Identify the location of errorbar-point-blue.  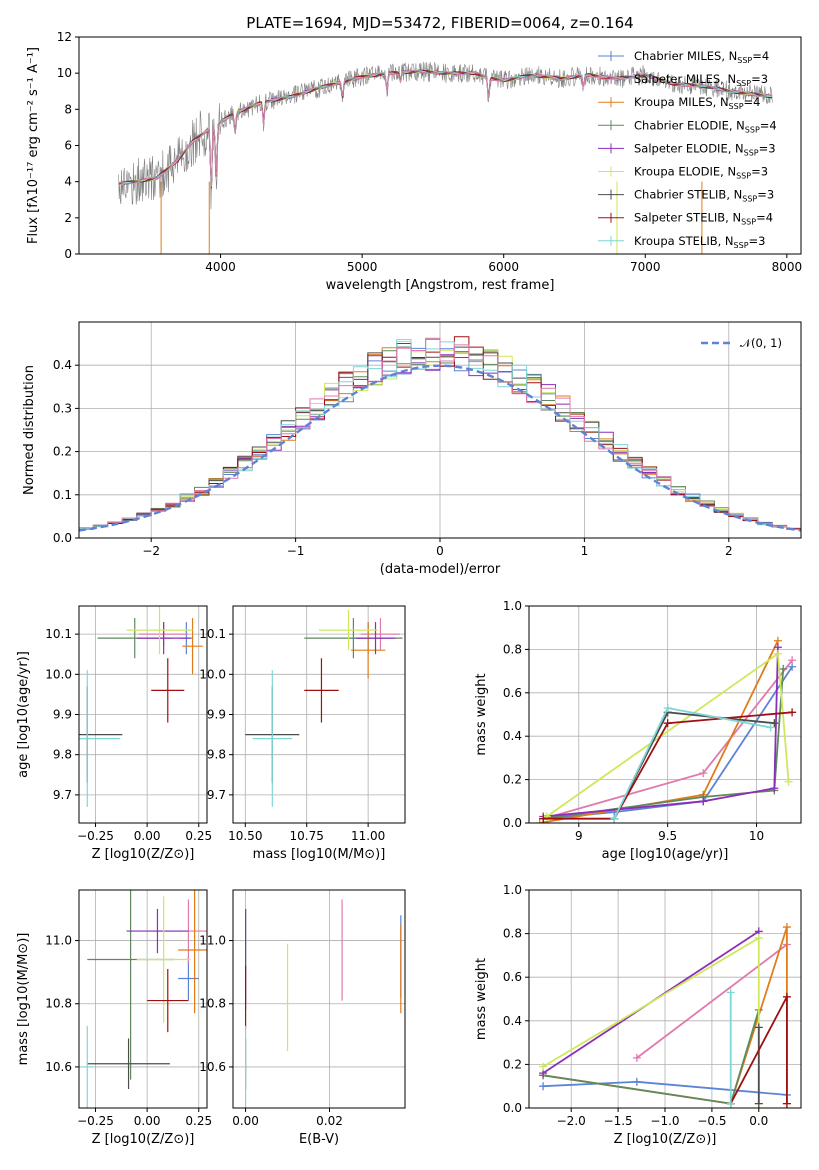
(188, 978).